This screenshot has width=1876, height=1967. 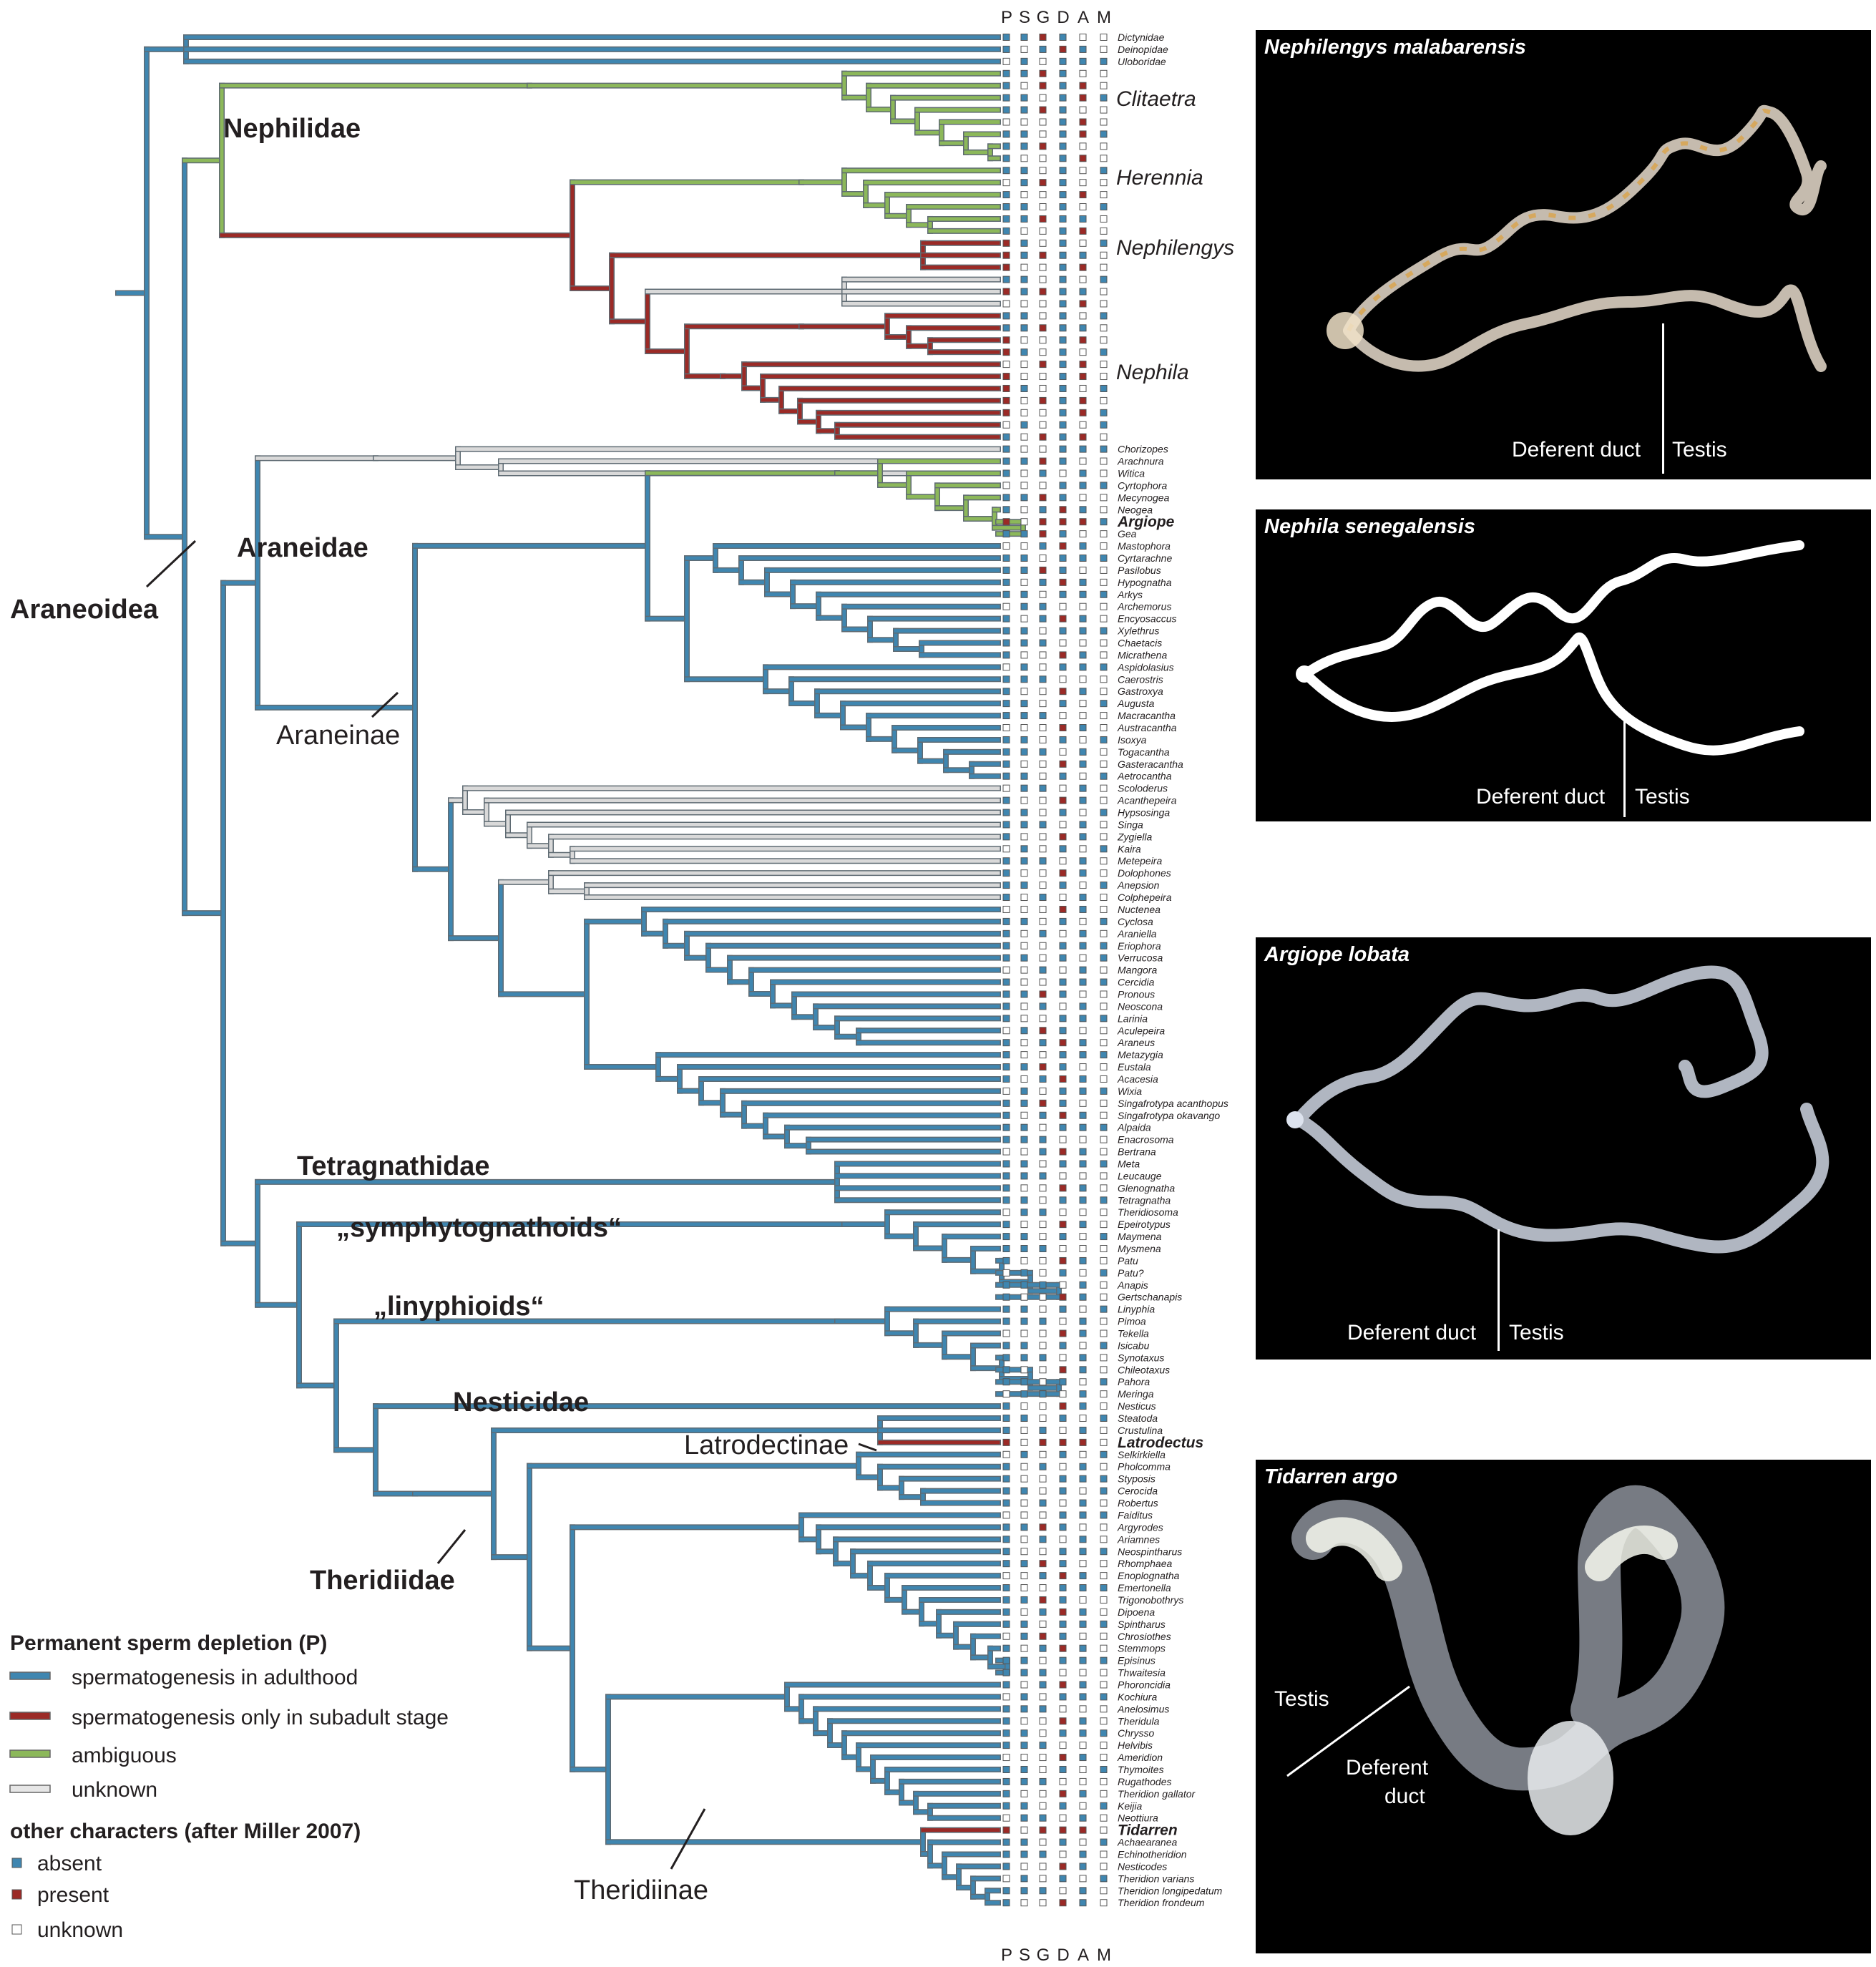 What do you see at coordinates (1007, 17) in the screenshot?
I see `col-header-p: P` at bounding box center [1007, 17].